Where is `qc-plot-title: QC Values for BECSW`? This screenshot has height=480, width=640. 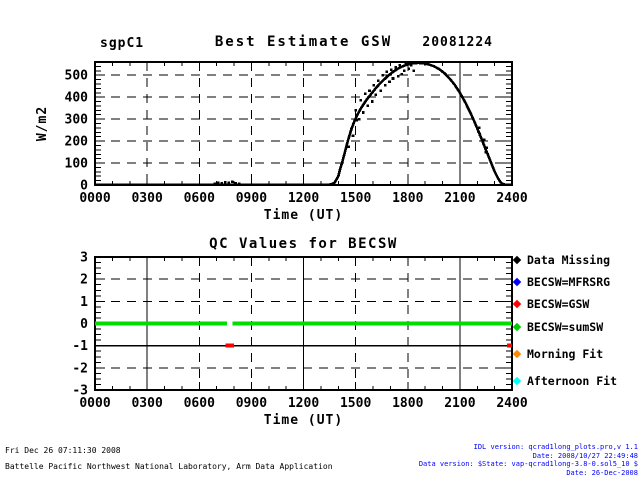 qc-plot-title: QC Values for BECSW is located at coordinates (303, 244).